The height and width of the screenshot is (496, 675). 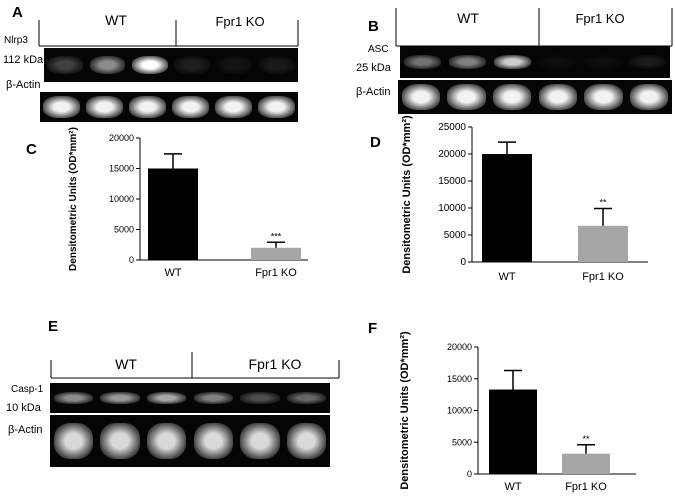 I want to click on chart-f-y-axis-label: Densitometric Units (OD*mm²), so click(x=405, y=410).